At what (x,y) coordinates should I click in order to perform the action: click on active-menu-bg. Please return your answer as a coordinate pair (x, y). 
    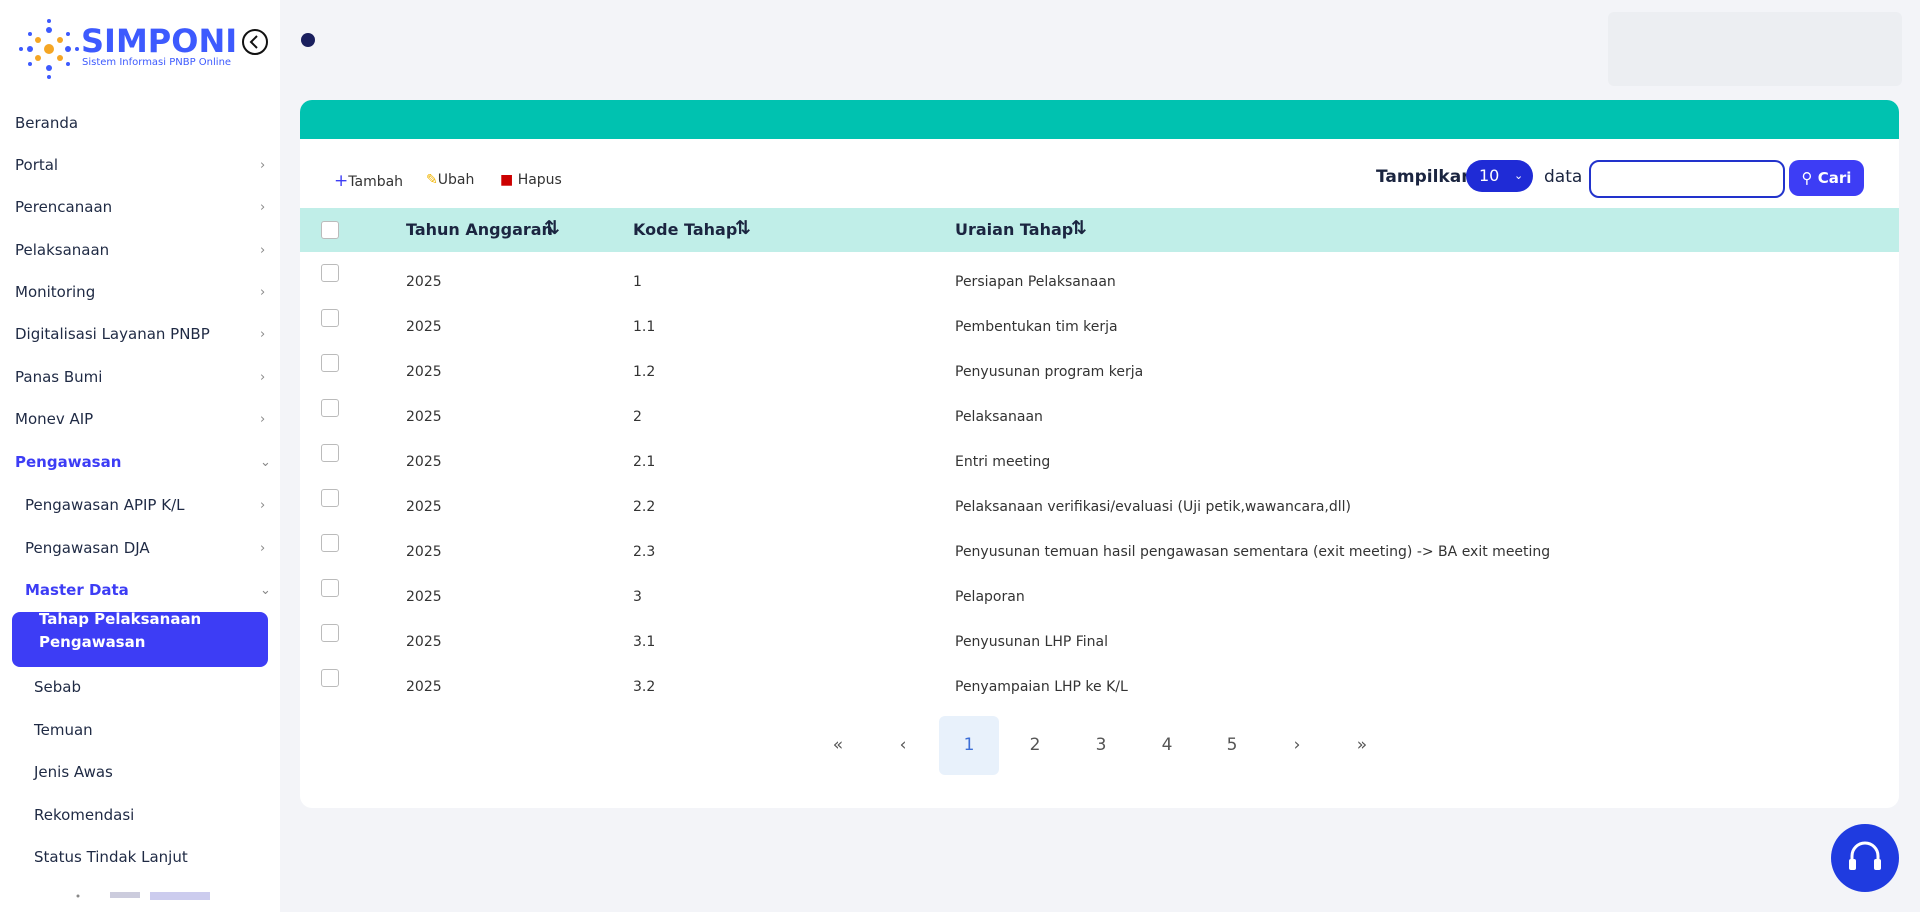
    Looking at the image, I should click on (140, 639).